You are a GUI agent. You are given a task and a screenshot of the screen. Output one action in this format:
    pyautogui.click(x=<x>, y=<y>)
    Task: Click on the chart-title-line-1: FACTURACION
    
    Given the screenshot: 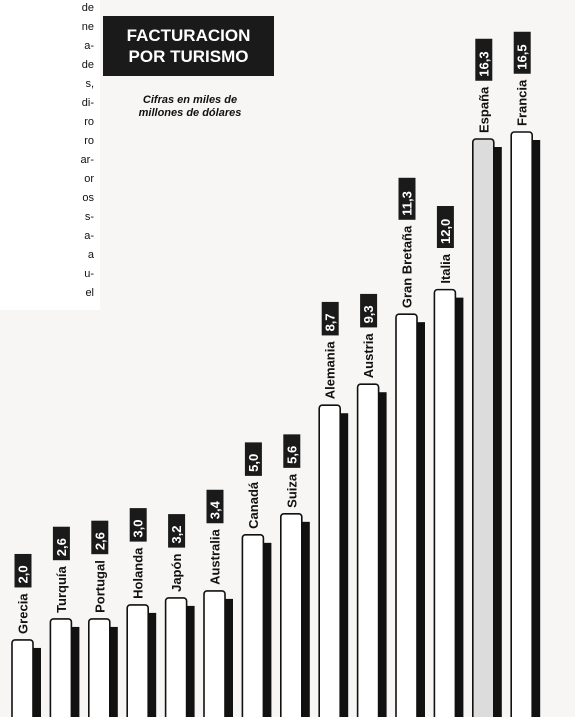 What is the action you would take?
    pyautogui.click(x=188, y=35)
    